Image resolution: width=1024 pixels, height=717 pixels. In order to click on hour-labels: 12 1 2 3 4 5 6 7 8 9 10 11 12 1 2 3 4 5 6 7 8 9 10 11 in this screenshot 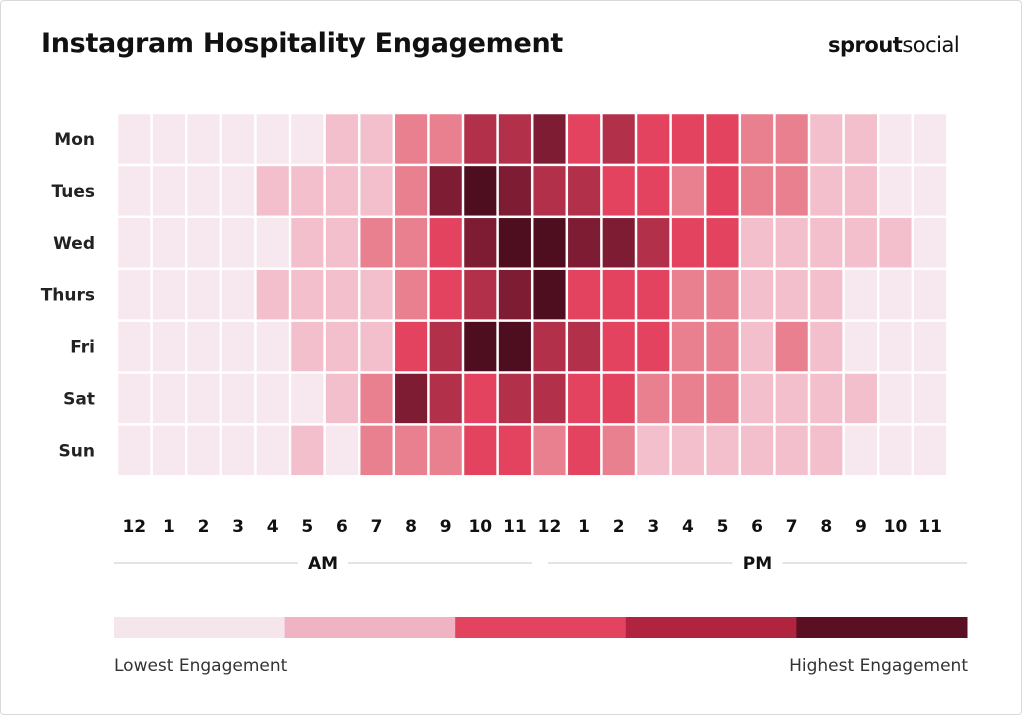, I will do `click(531, 527)`.